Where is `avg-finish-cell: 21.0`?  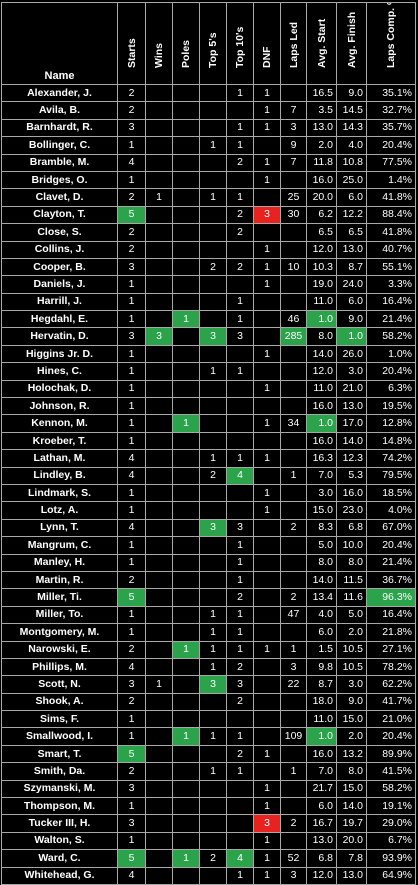 avg-finish-cell: 21.0 is located at coordinates (351, 389).